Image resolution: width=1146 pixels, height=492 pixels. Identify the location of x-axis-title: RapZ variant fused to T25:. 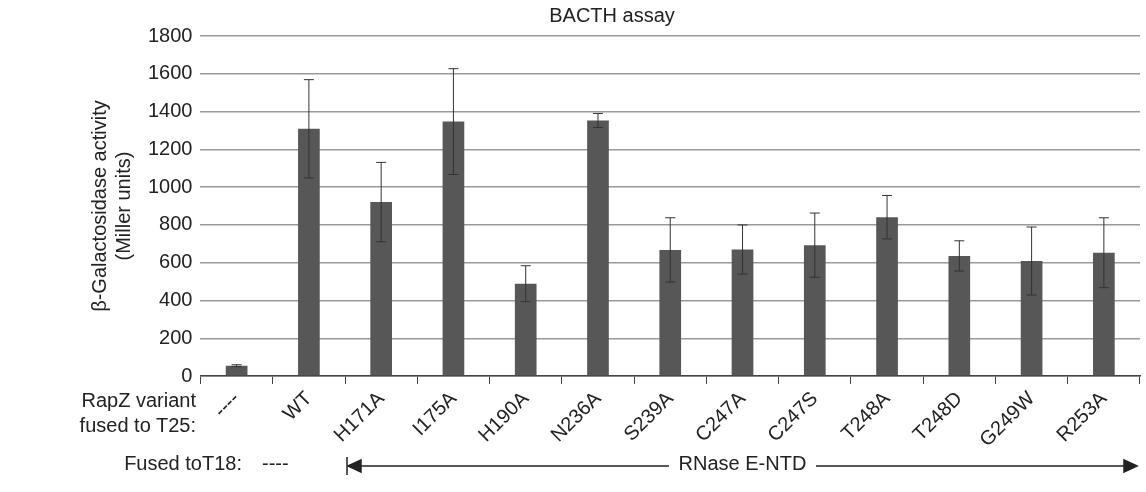
(137, 413).